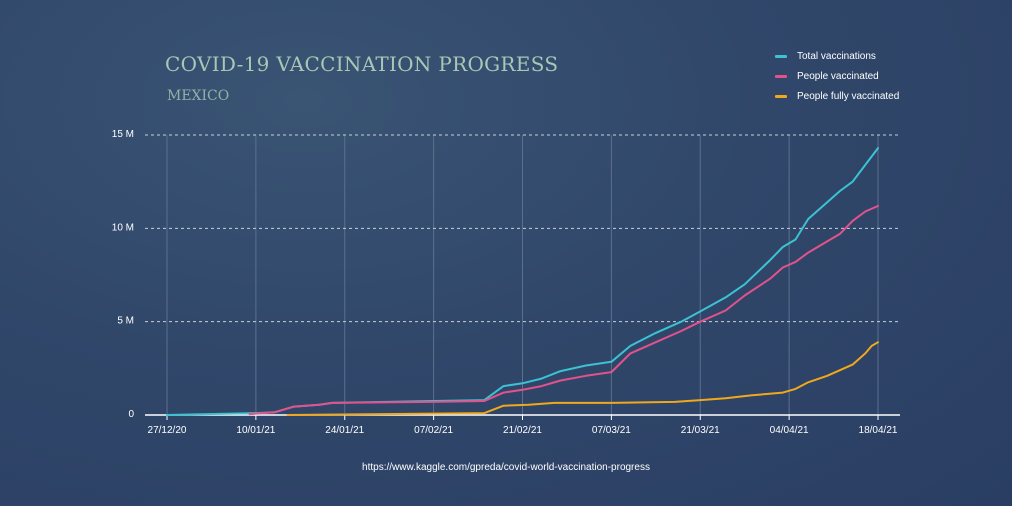 Image resolution: width=1012 pixels, height=506 pixels. Describe the element at coordinates (255, 430) in the screenshot. I see `x-tick-label: 10/01/21` at that location.